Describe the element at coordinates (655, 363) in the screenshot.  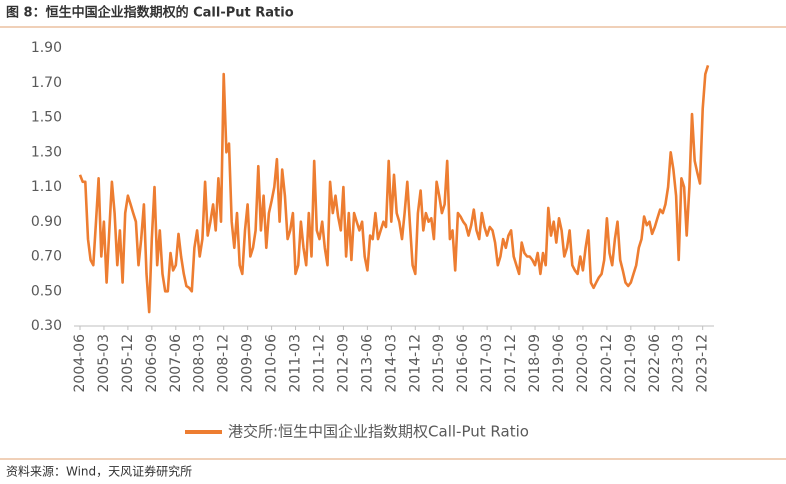
I see `x-tick-label: 2022-06` at that location.